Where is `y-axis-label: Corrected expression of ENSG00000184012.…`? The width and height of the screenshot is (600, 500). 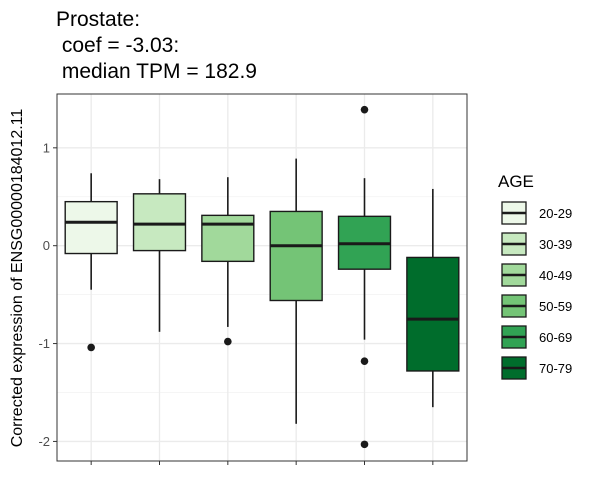
y-axis-label: Corrected expression of ENSG00000184012.… is located at coordinates (17, 278).